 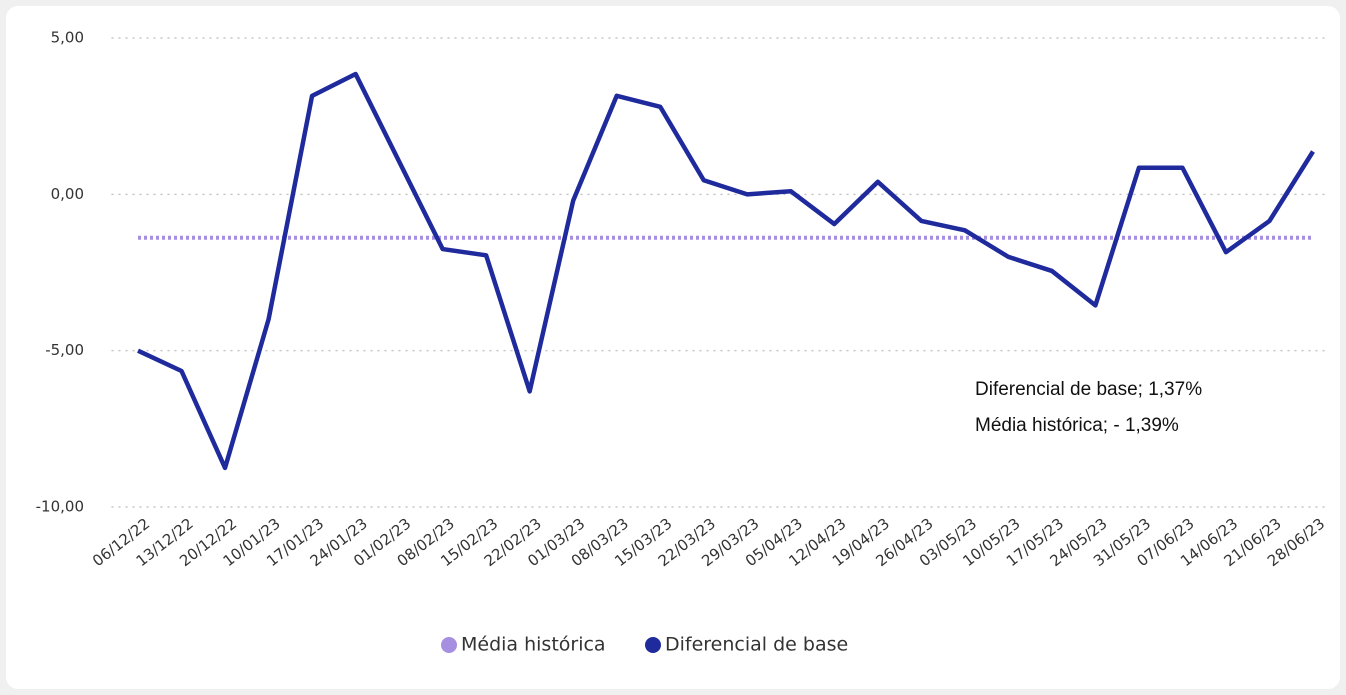 I want to click on legend-label: Diferencial de base, so click(x=756, y=645).